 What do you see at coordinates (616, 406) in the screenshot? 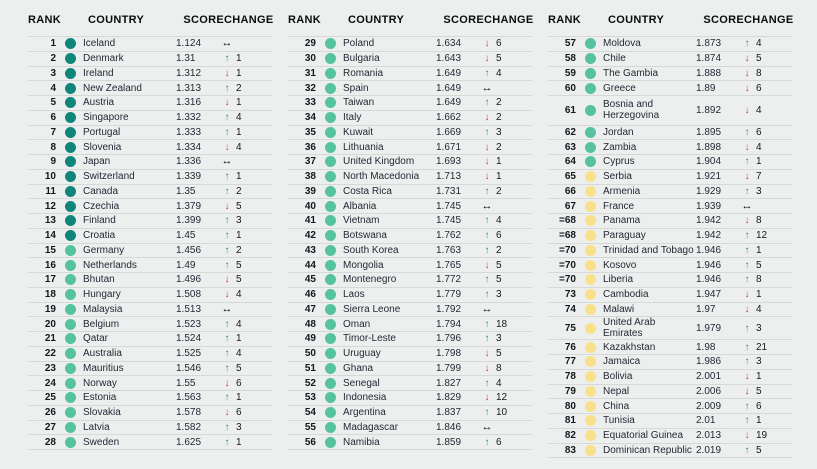
I see `country-name: China` at bounding box center [616, 406].